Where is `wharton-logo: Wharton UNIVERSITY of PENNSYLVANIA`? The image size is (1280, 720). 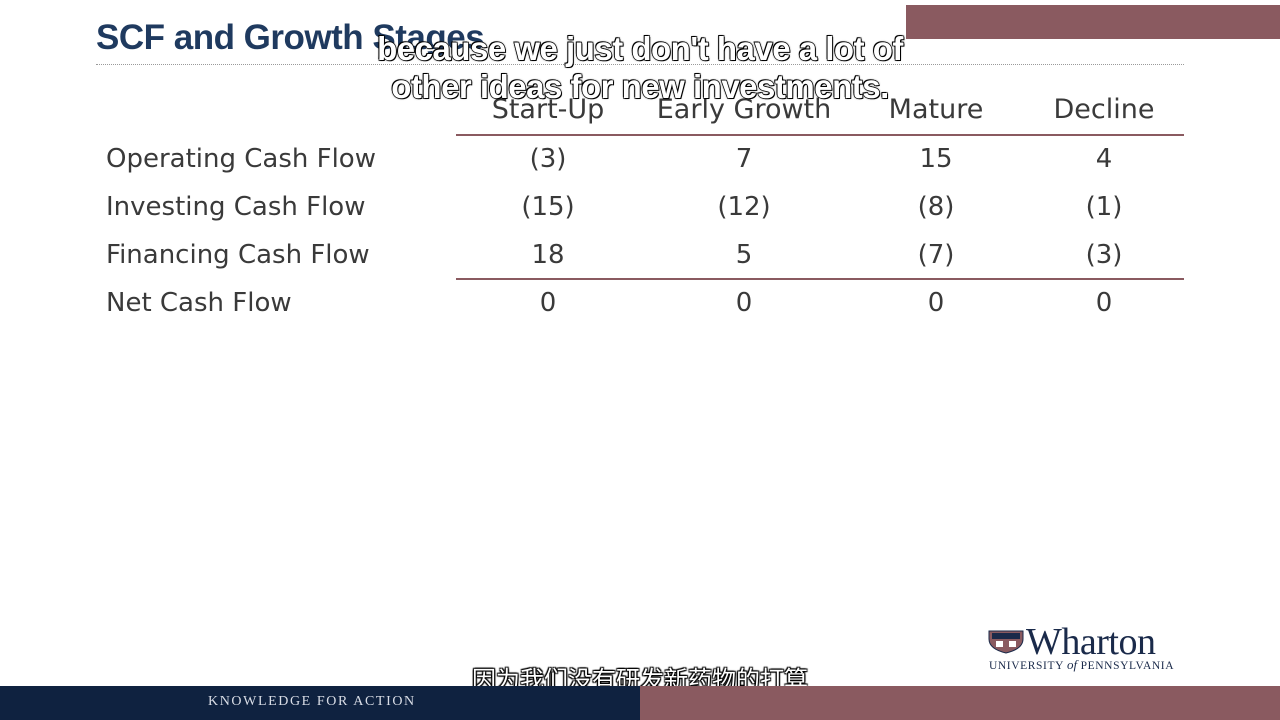 wharton-logo: Wharton UNIVERSITY of PENNSYLVANIA is located at coordinates (1093, 647).